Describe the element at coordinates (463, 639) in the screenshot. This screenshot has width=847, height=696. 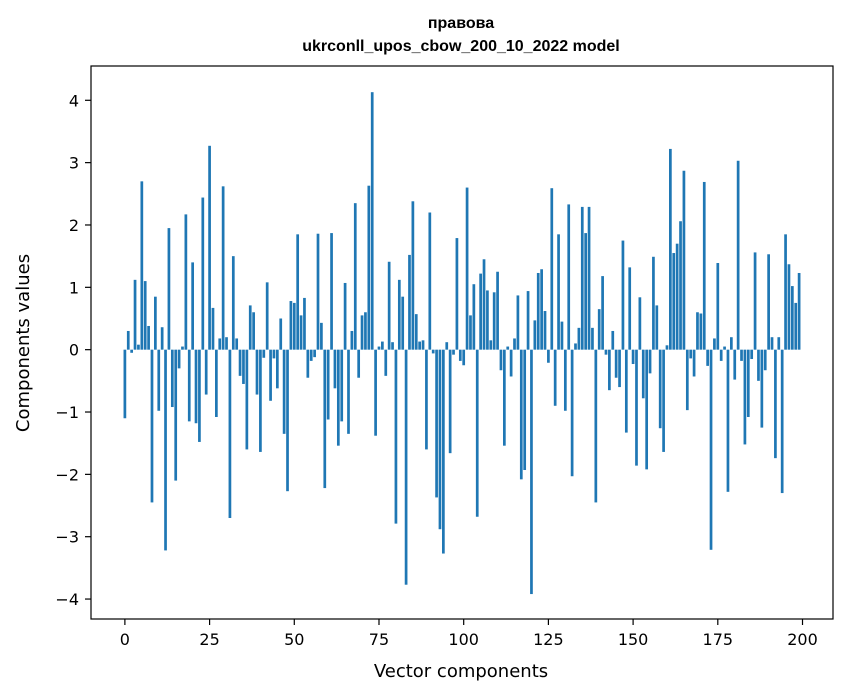
I see `x-tick-label: 100` at that location.